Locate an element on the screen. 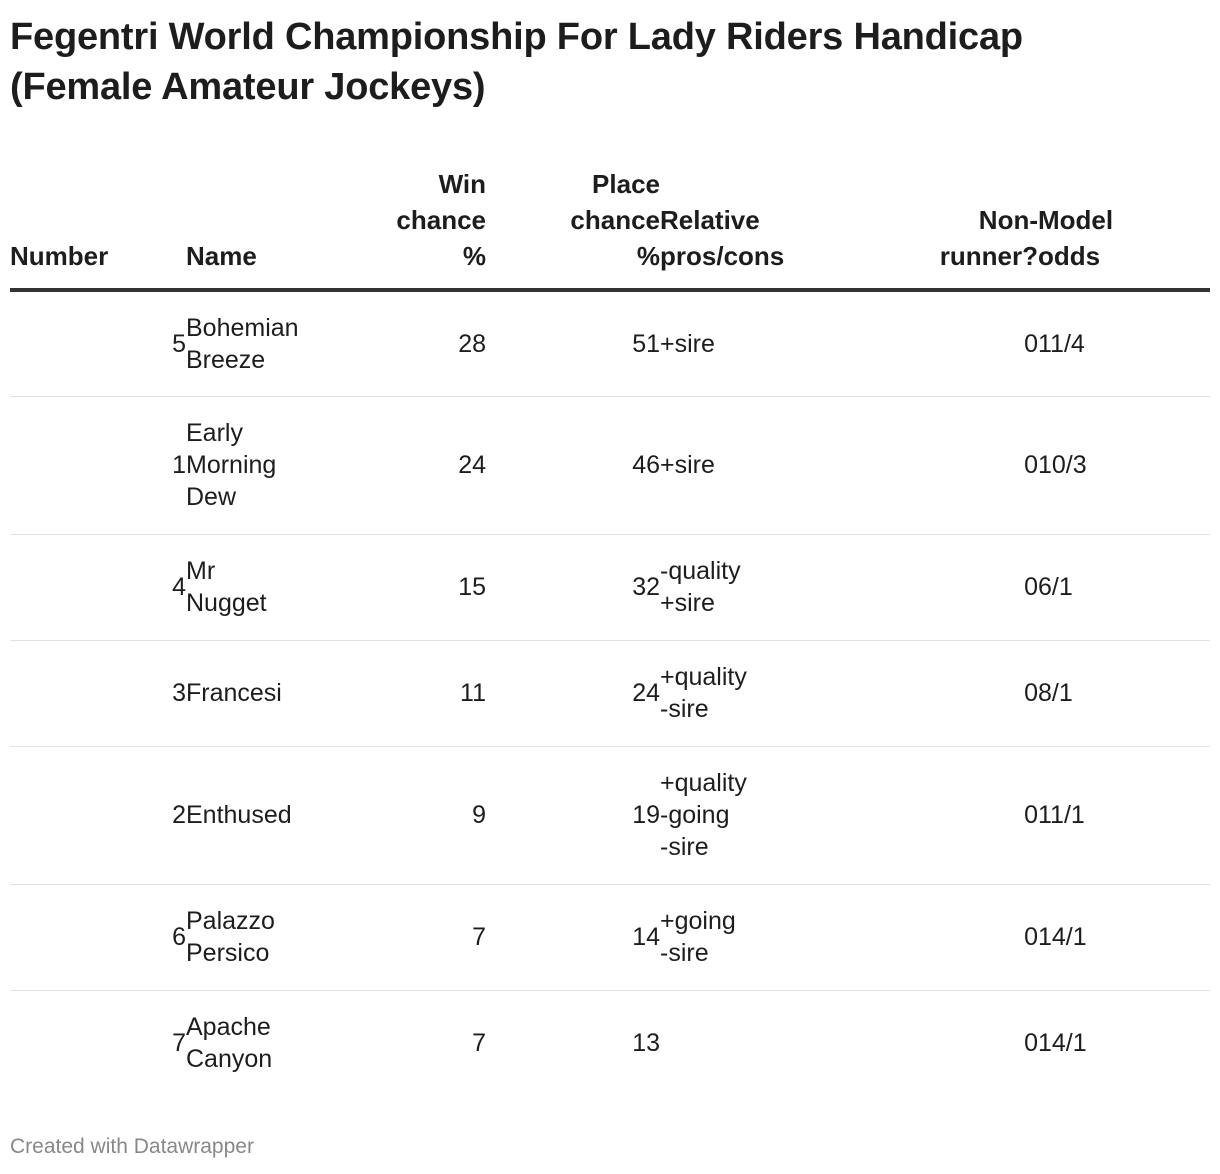 This screenshot has height=1174, width=1220. cell-pros-cons: +quality -going -sire is located at coordinates (760, 815).